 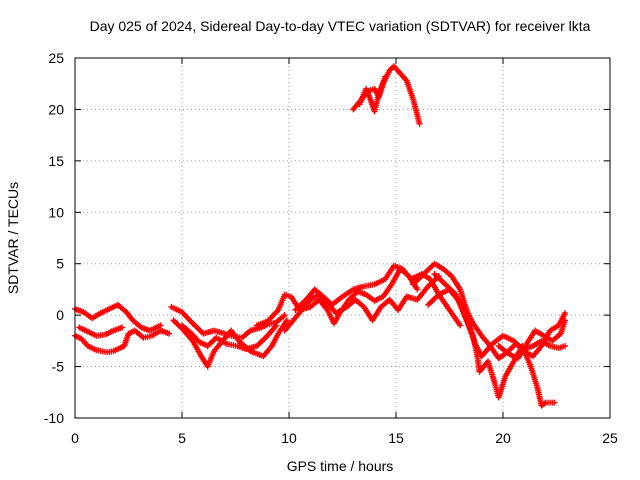 What do you see at coordinates (372, 94) in the screenshot?
I see `series-track-k` at bounding box center [372, 94].